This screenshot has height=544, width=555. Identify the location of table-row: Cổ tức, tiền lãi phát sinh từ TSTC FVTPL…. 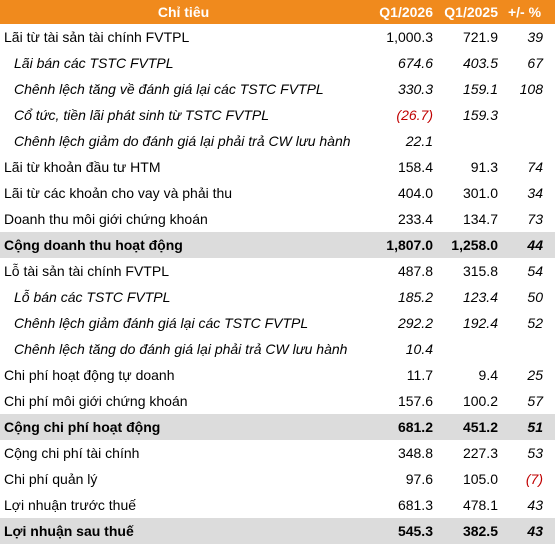
(277, 115).